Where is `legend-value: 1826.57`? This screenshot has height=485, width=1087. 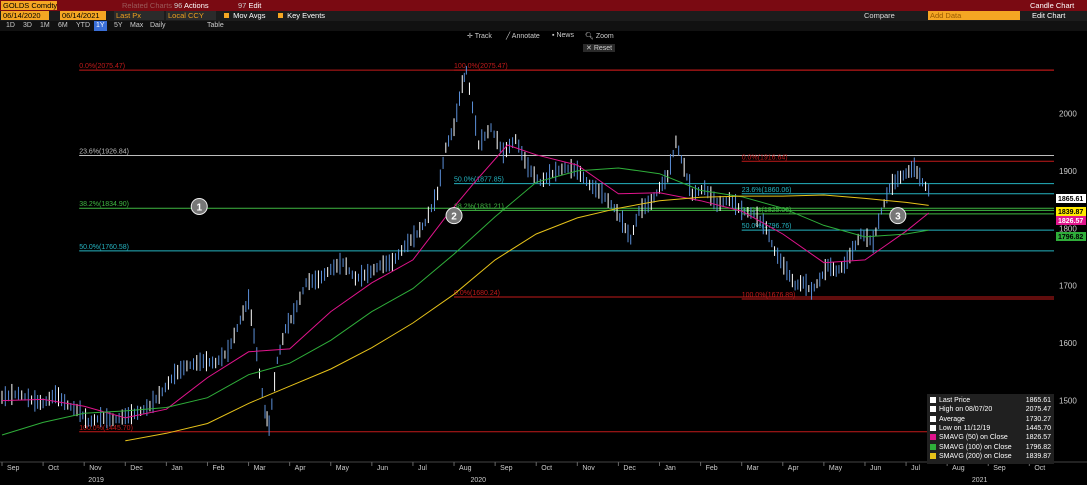 legend-value: 1826.57 is located at coordinates (1038, 438).